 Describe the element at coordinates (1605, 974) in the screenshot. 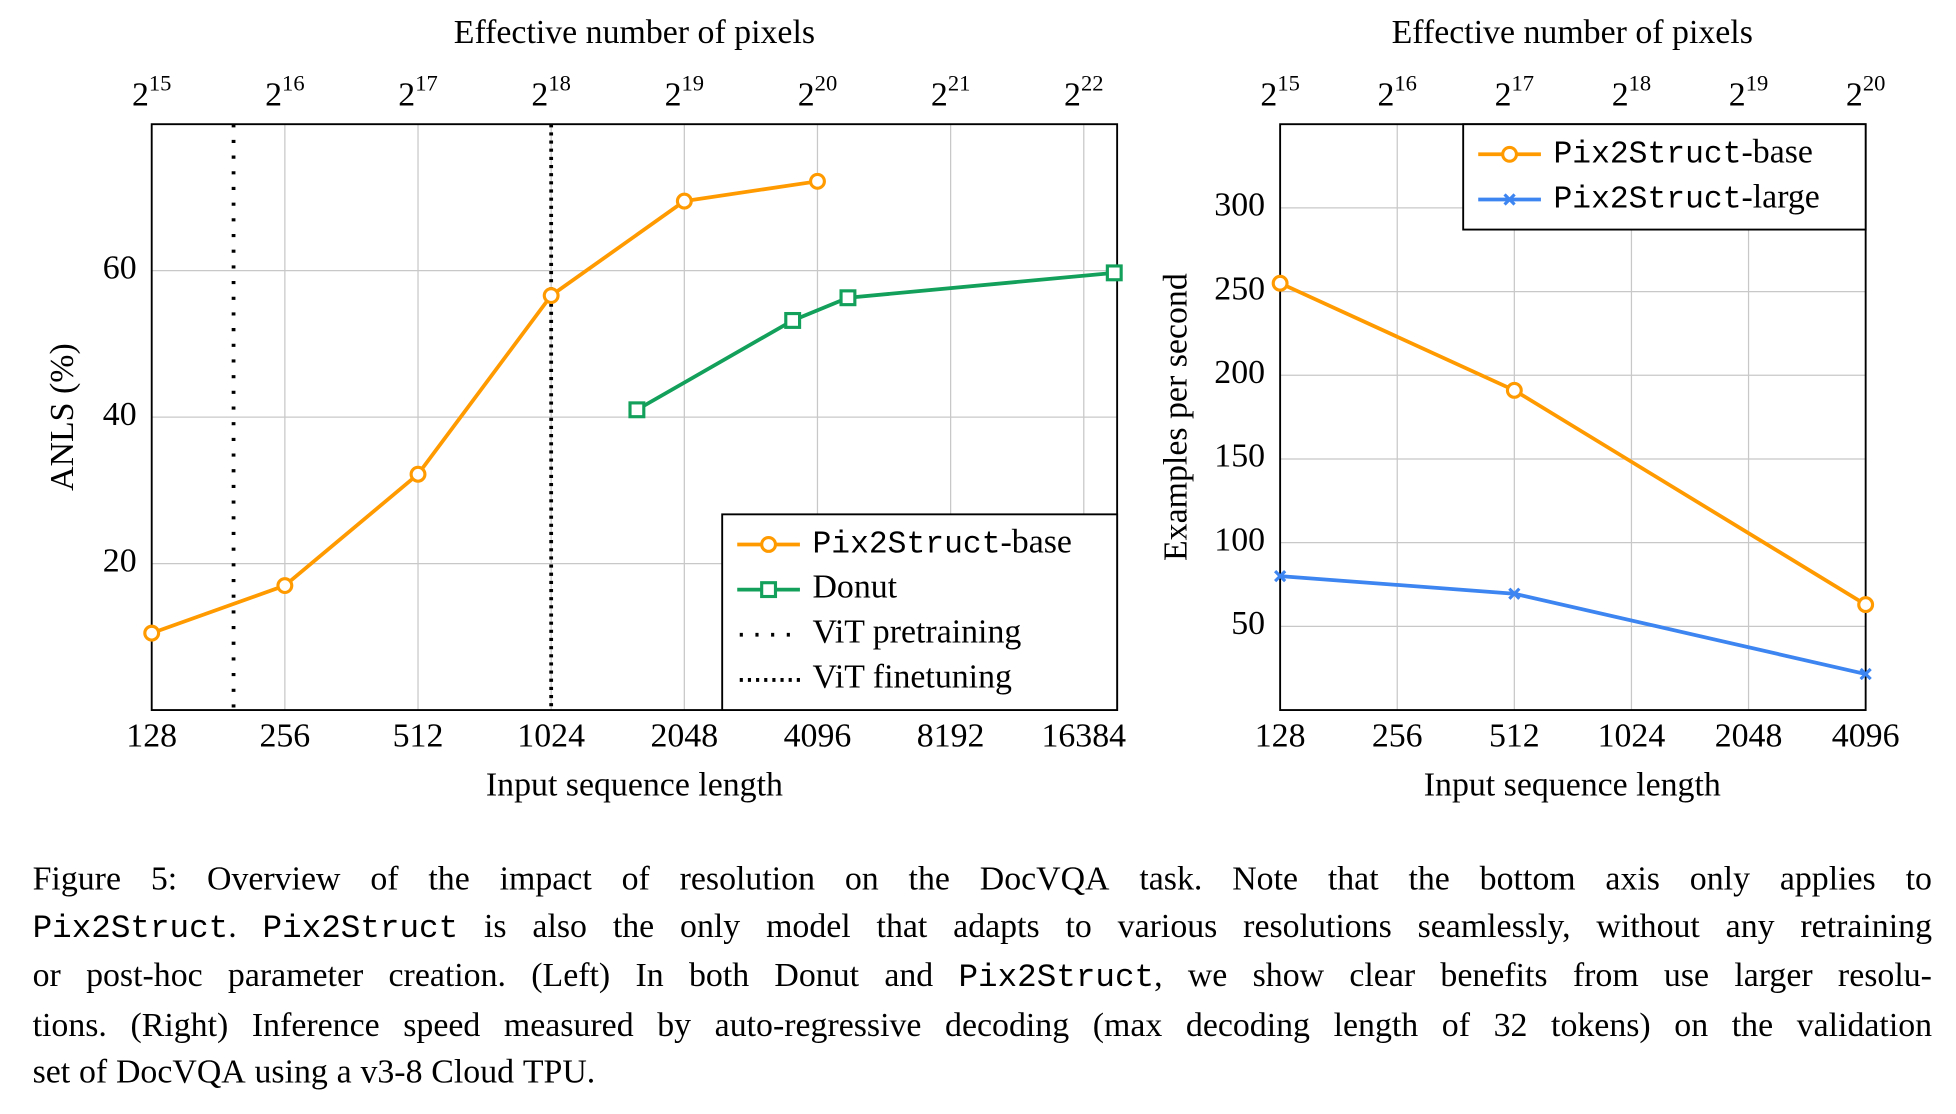

I see `caption-word: from` at that location.